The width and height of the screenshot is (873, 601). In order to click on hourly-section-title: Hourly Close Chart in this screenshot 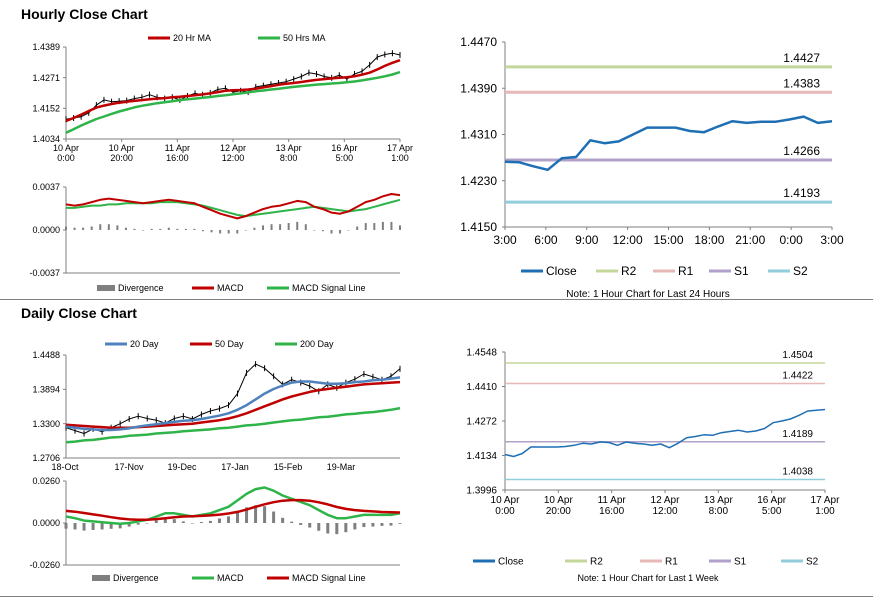, I will do `click(84, 14)`.